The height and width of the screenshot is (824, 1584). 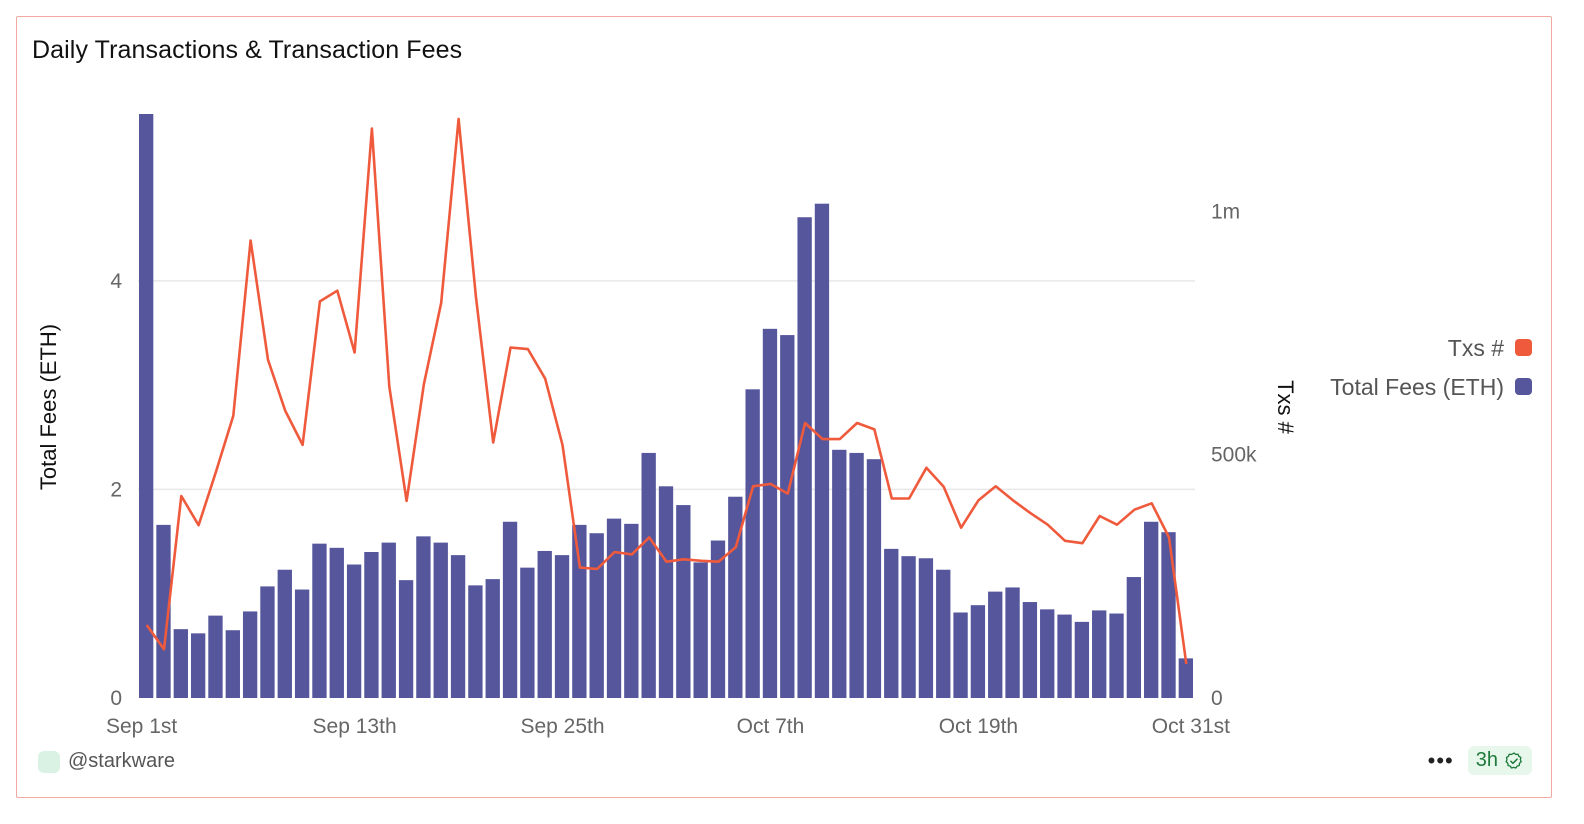 What do you see at coordinates (562, 726) in the screenshot?
I see `x-tick-label: Sep 25th` at bounding box center [562, 726].